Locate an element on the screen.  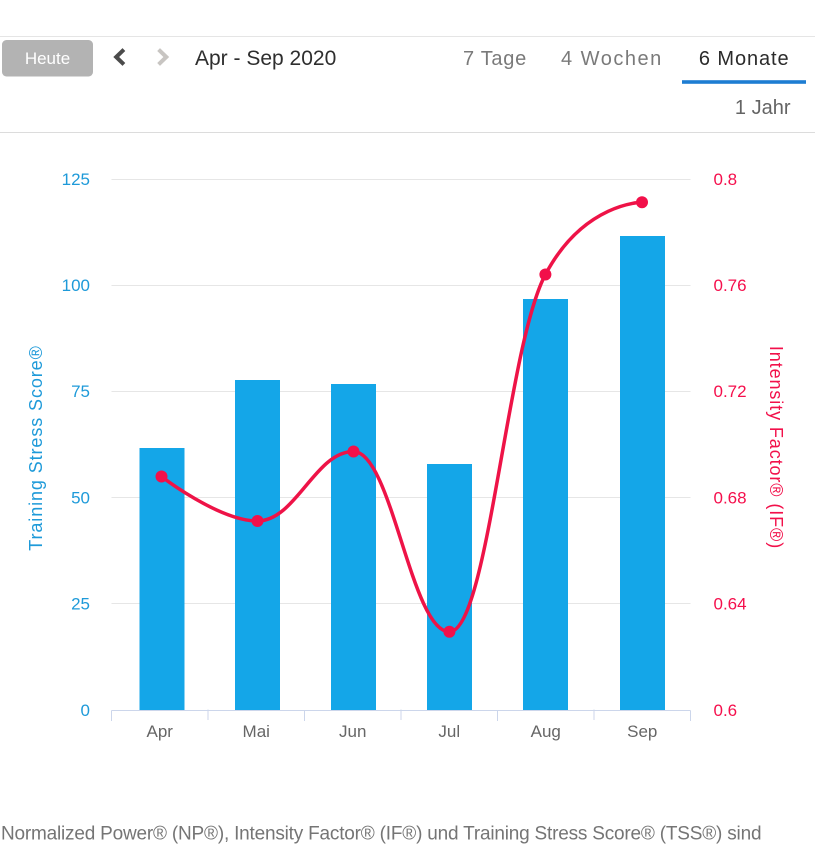
svg-text: 100 is located at coordinates (76, 285).